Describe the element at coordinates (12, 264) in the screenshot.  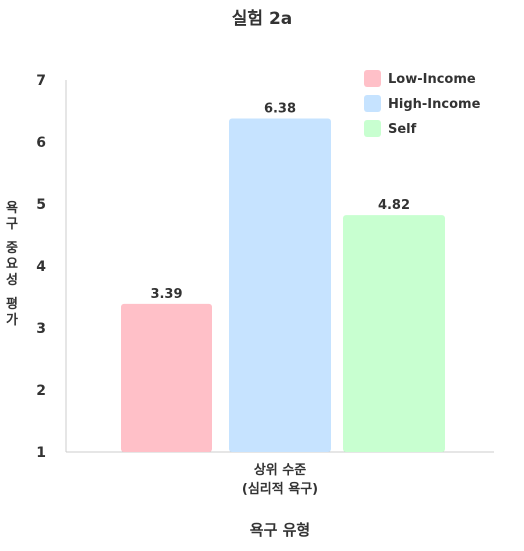
I see `y-axis-label-char: 요` at that location.